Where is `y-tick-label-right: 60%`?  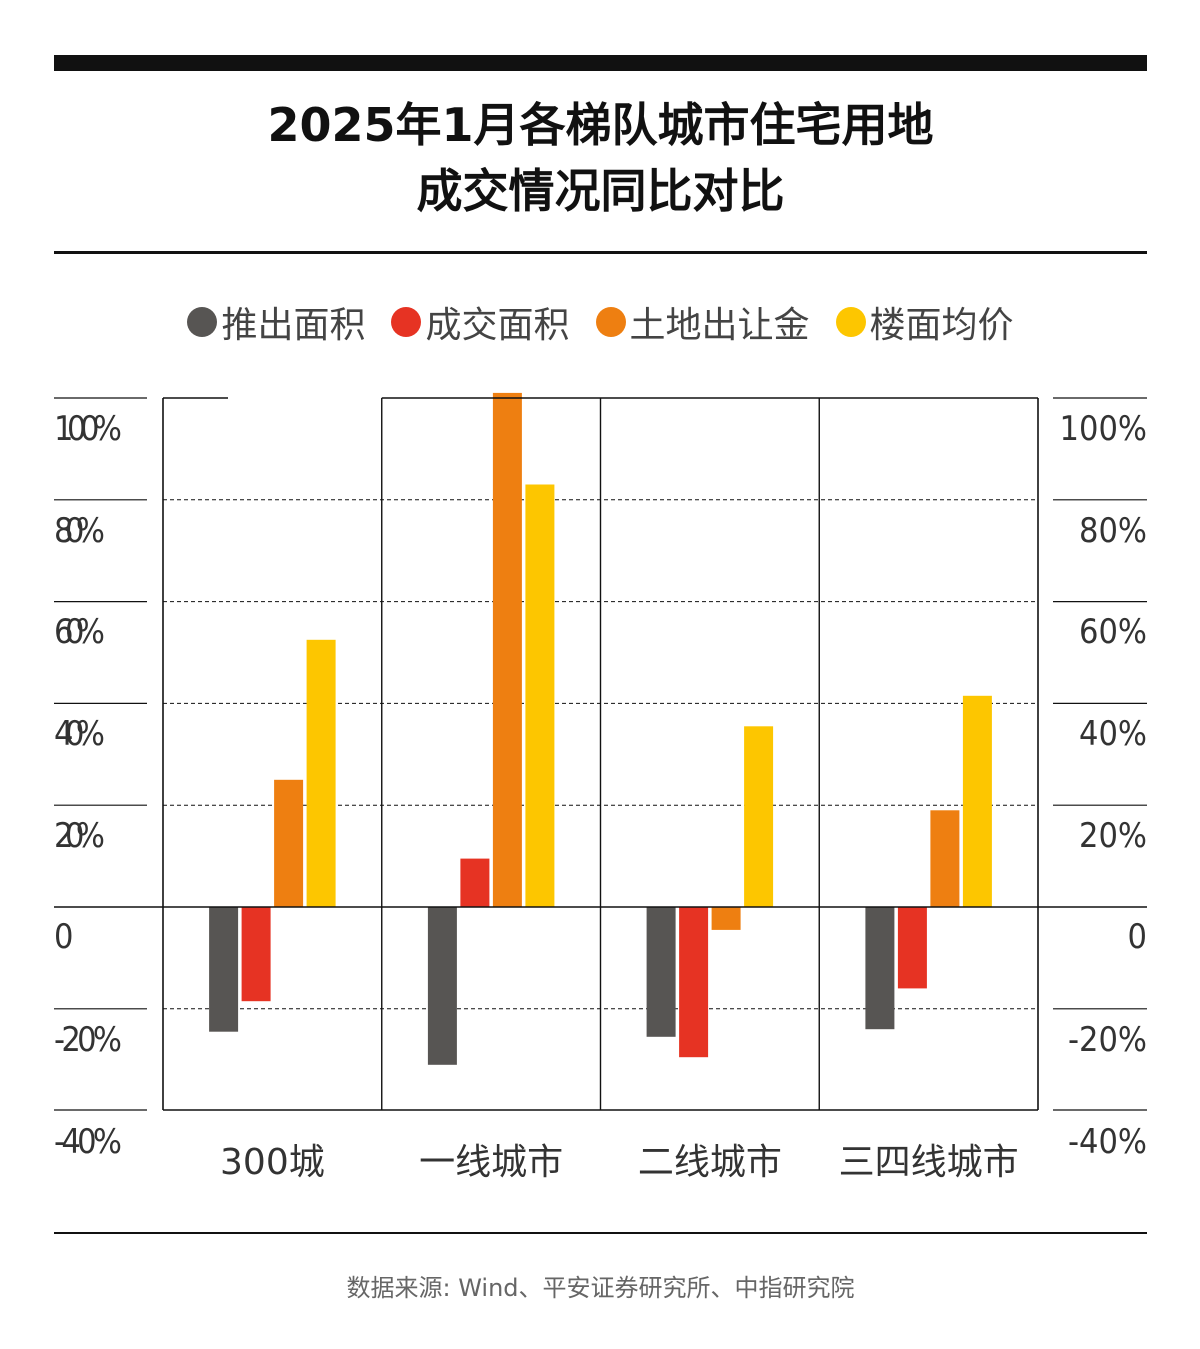 y-tick-label-right: 60% is located at coordinates (1113, 632).